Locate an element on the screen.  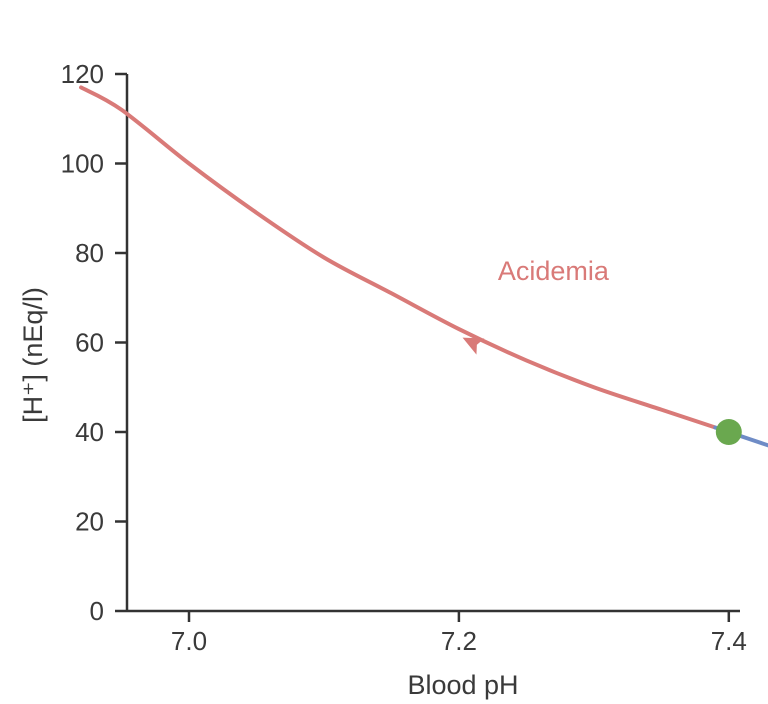
y-tick-label: 120 is located at coordinates (82, 74).